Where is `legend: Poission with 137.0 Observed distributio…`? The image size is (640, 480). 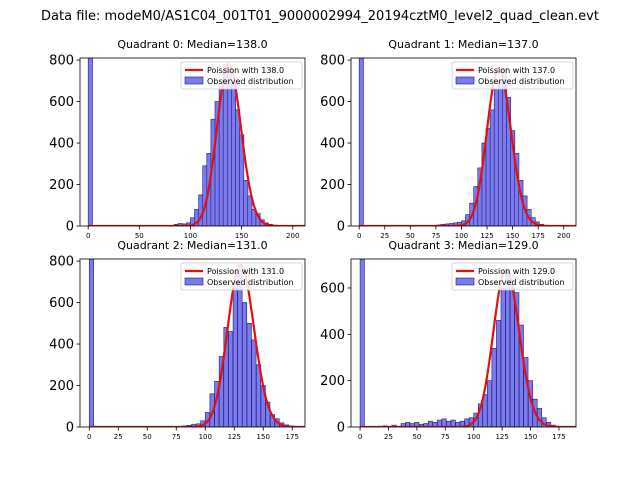 legend: Poission with 137.0 Observed distributio… is located at coordinates (512, 75).